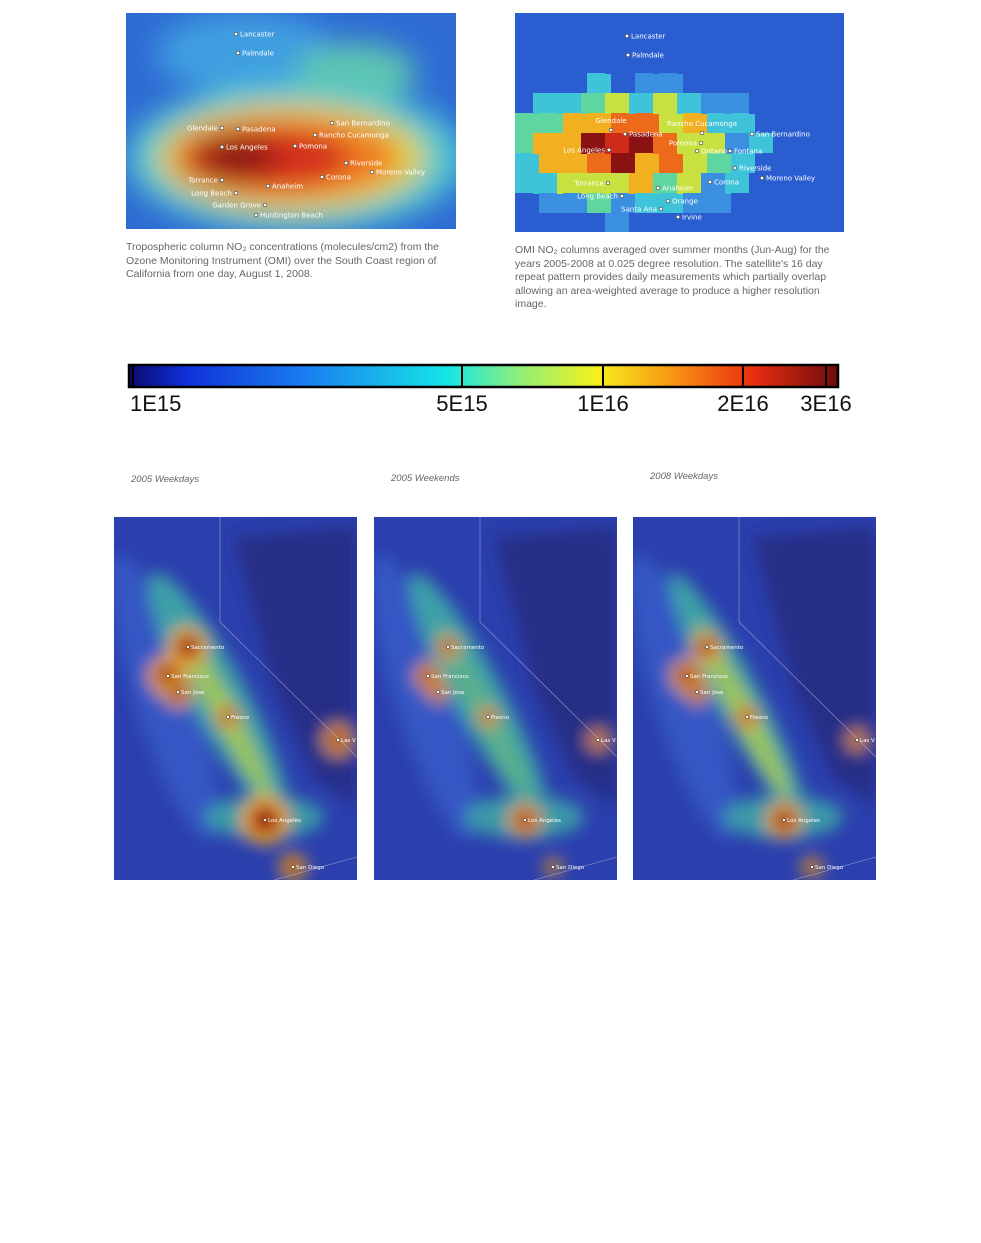 This screenshot has width=981, height=1243. I want to click on map-left, so click(291, 121).